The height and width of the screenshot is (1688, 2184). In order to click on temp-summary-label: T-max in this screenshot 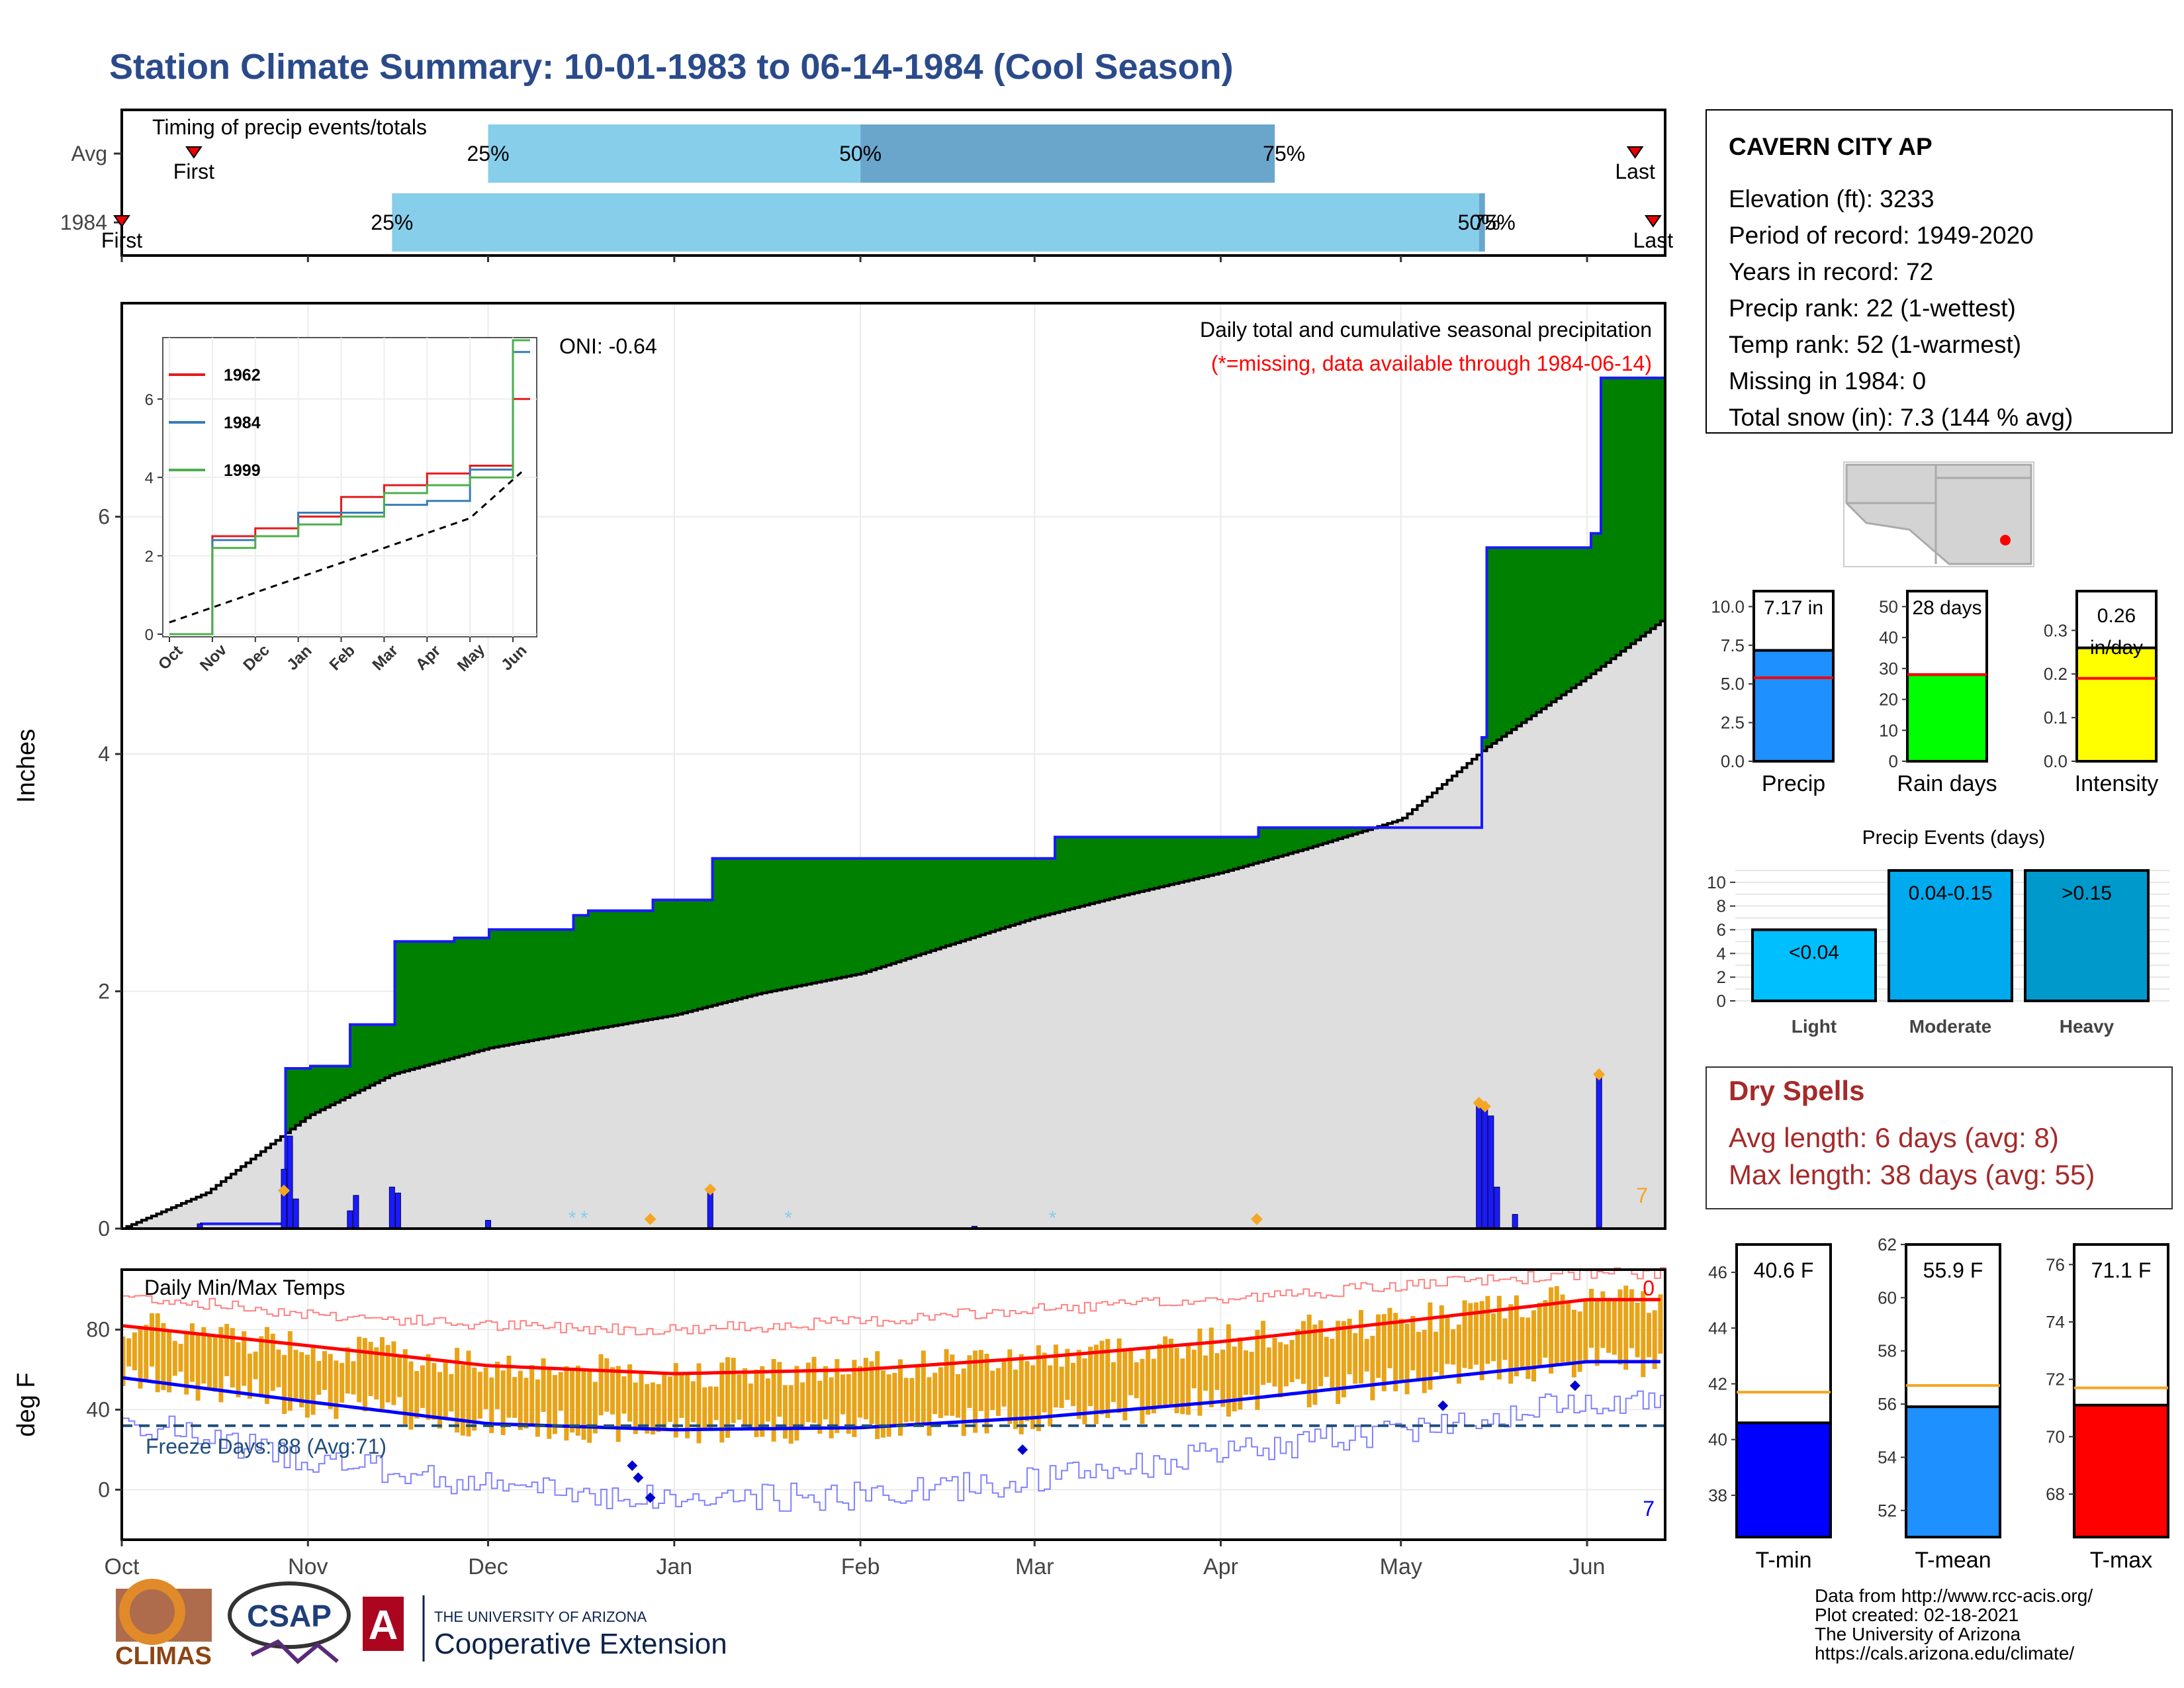, I will do `click(2121, 1560)`.